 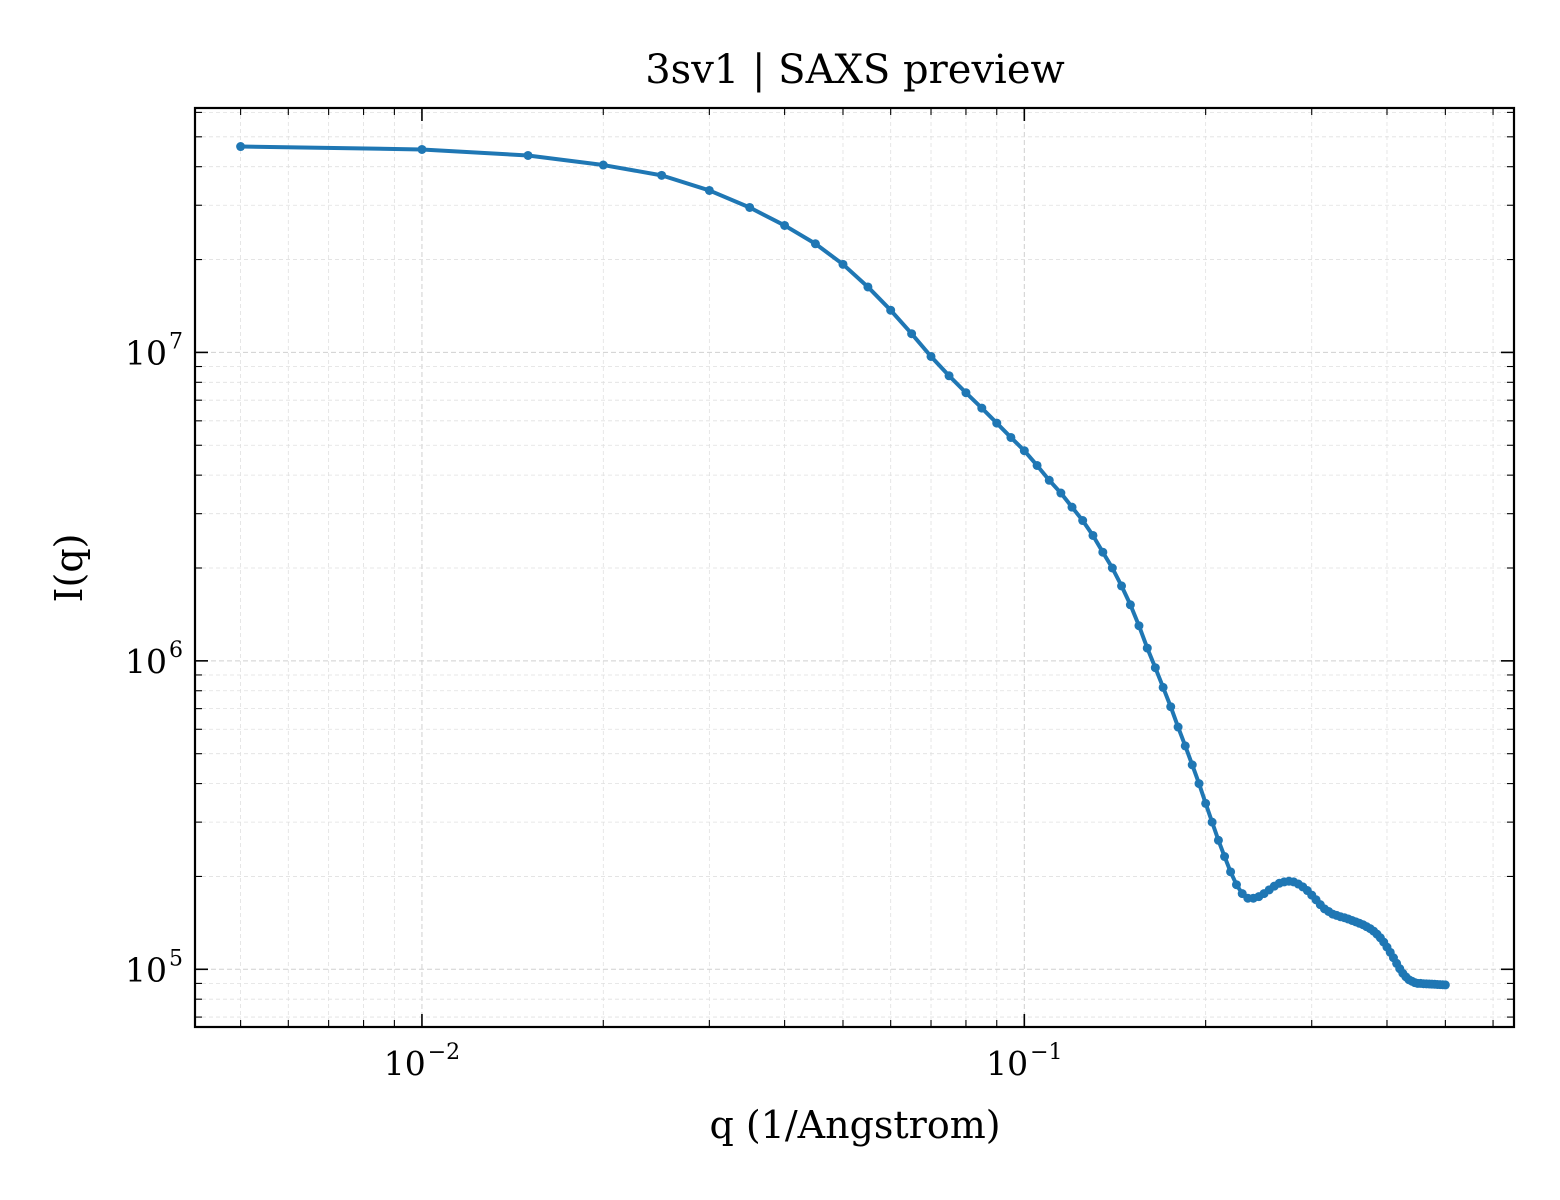 What do you see at coordinates (855, 70) in the screenshot?
I see `chart-title: 3sv1 | SAXS preview` at bounding box center [855, 70].